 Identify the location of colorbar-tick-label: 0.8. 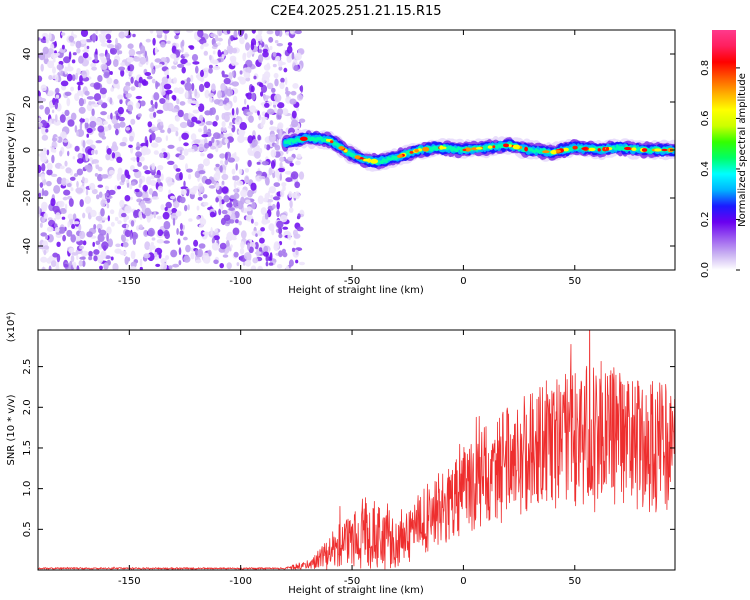
(705, 68).